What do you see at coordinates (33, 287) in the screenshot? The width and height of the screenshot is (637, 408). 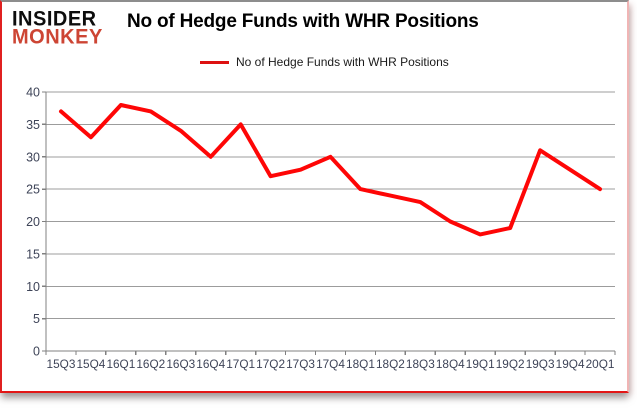 I see `y-tick-label: 10` at bounding box center [33, 287].